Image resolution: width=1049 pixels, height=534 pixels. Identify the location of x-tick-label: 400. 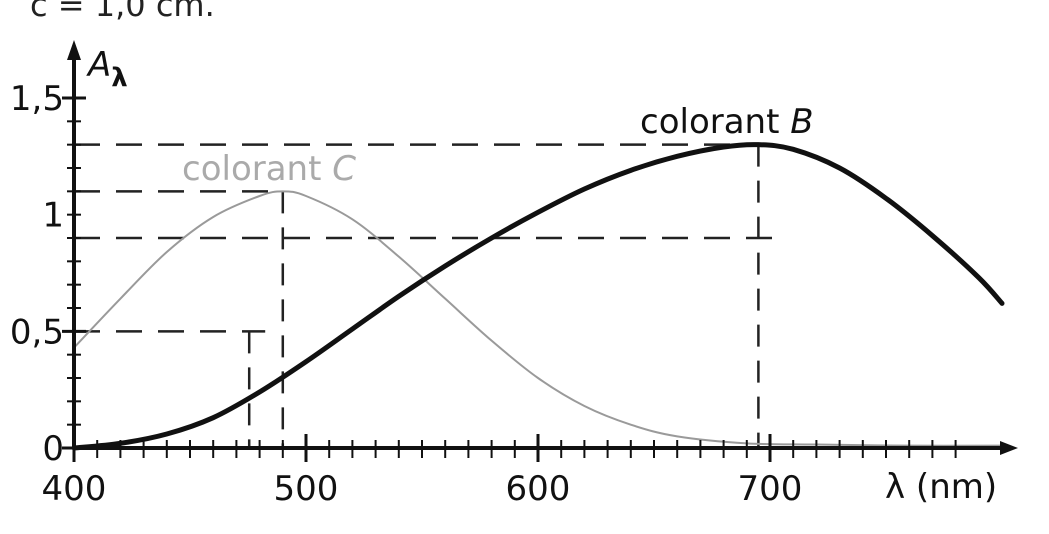
(74, 489).